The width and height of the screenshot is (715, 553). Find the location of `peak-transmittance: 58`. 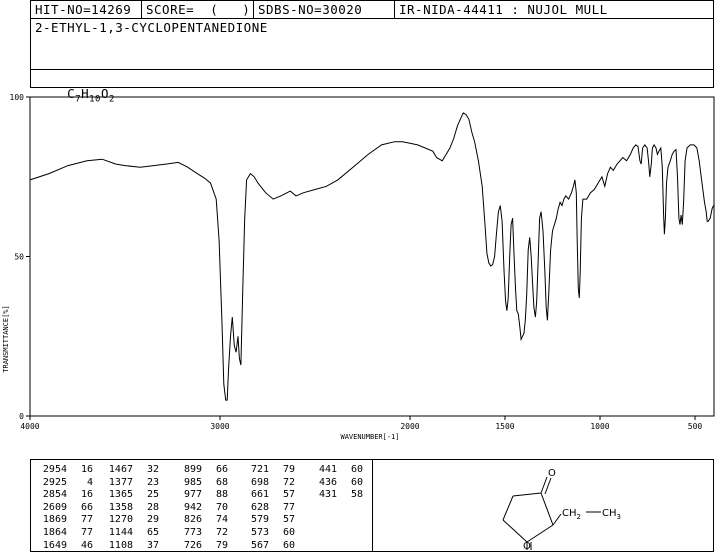

peak-transmittance: 58 is located at coordinates (356, 495).